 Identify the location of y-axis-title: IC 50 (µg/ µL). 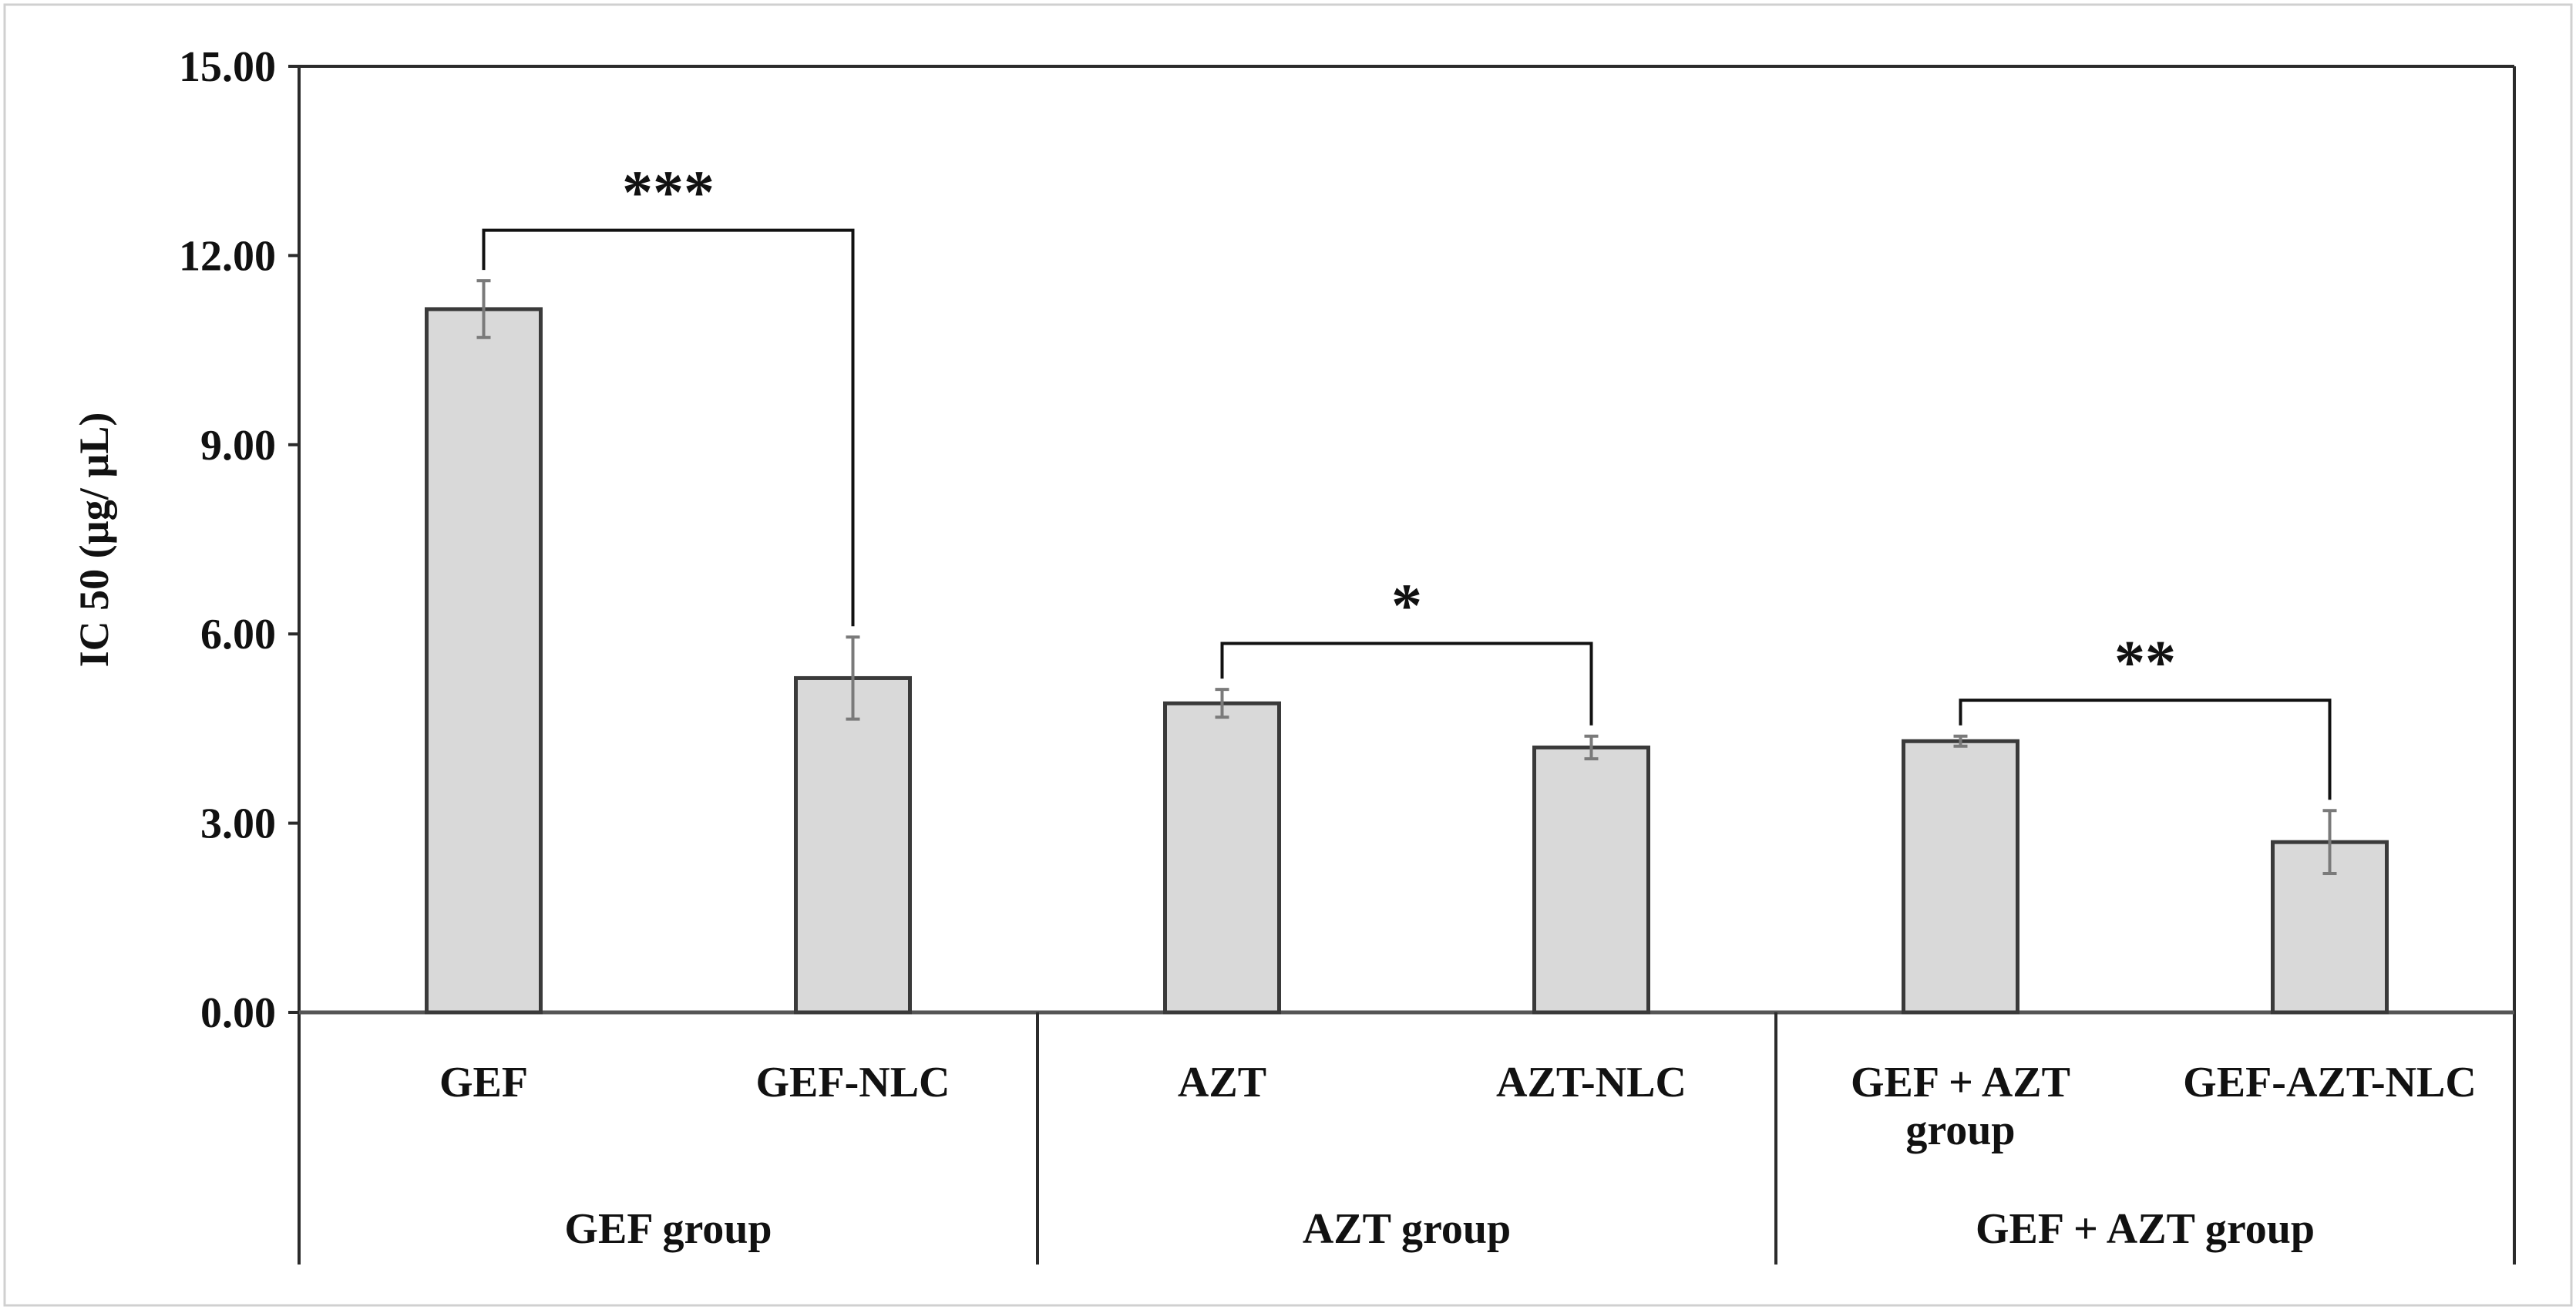
(94, 540).